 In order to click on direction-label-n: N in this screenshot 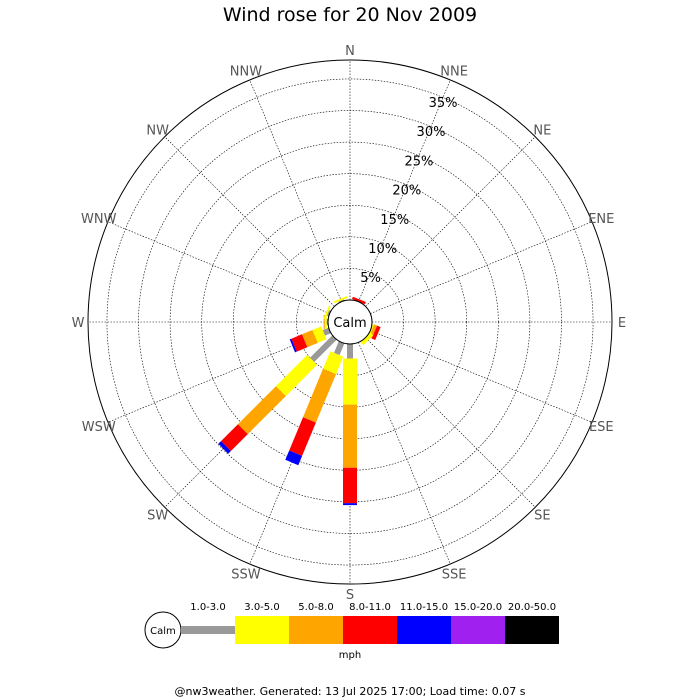, I will do `click(350, 51)`.